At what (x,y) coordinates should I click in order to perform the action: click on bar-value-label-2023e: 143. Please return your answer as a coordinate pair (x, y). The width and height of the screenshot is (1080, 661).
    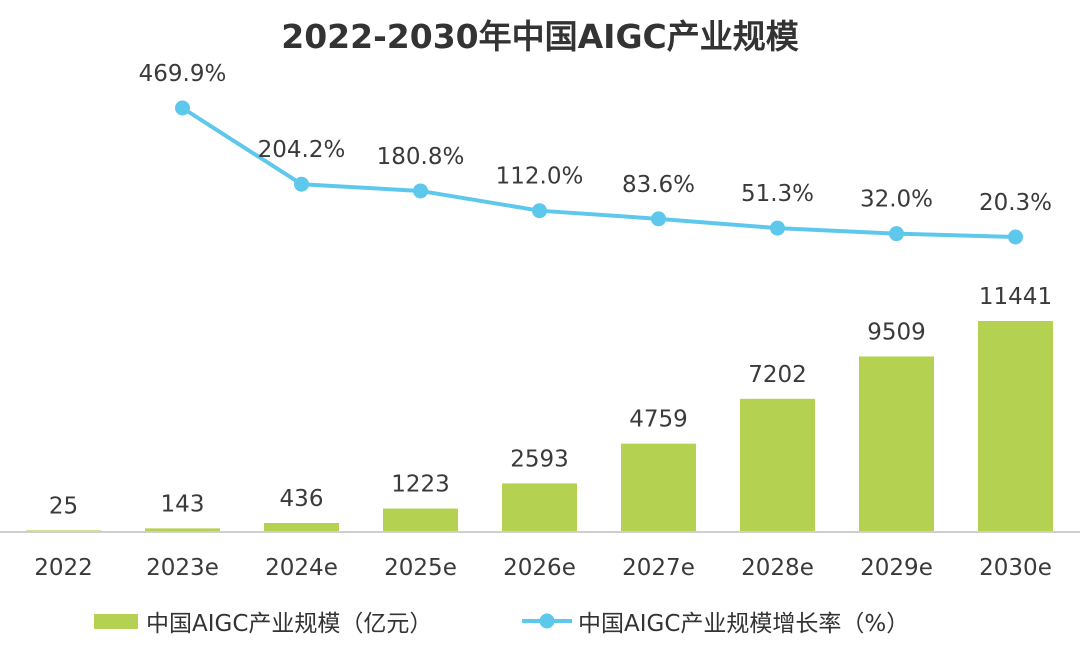
    Looking at the image, I should click on (183, 504).